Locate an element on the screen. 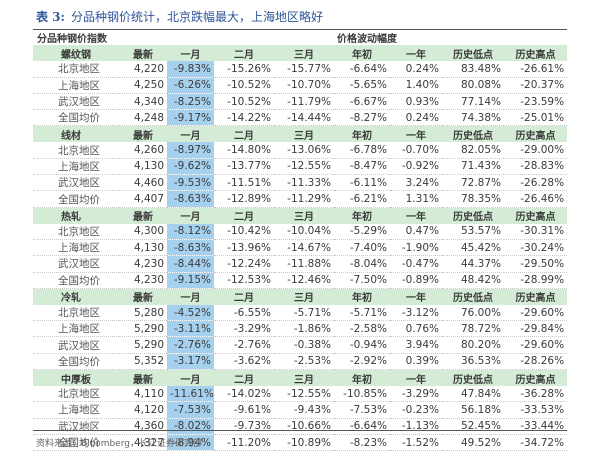 The height and width of the screenshot is (456, 595). value-cell: 80.20% is located at coordinates (473, 345).